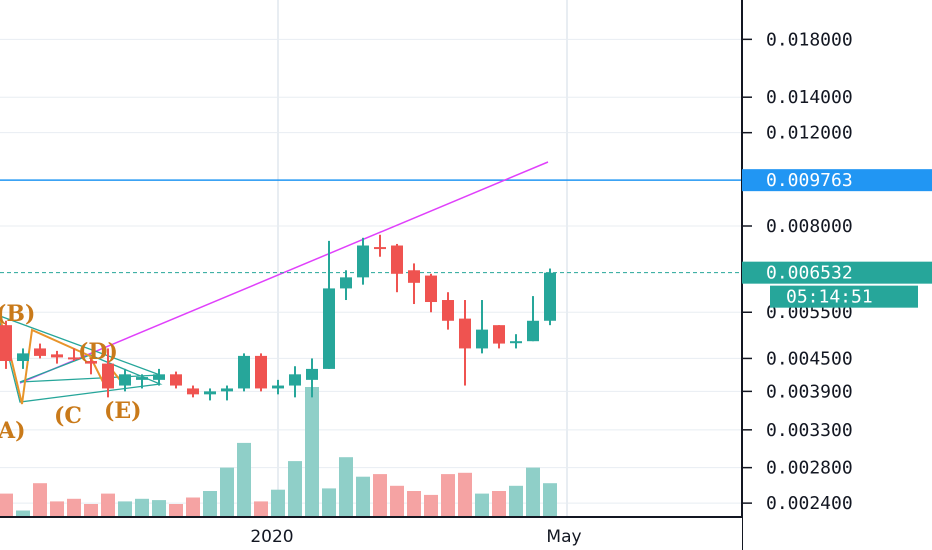 Image resolution: width=932 pixels, height=550 pixels. What do you see at coordinates (71, 372) in the screenshot?
I see `wave-labels: (B) (D) A) (C (E)` at bounding box center [71, 372].